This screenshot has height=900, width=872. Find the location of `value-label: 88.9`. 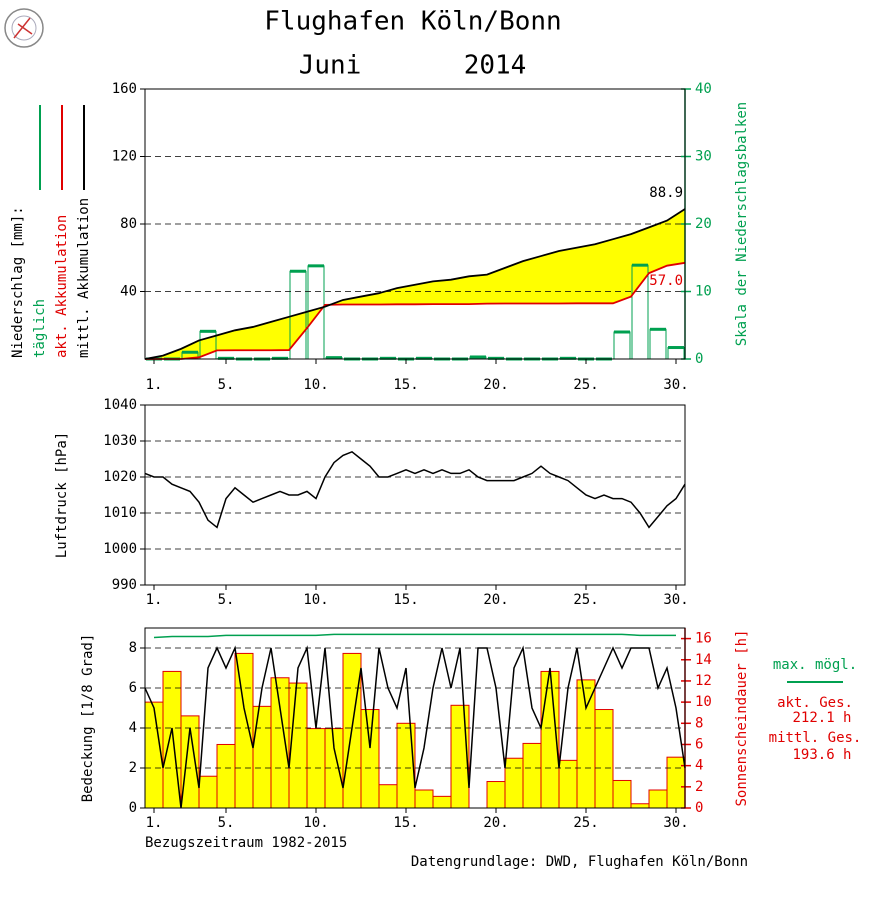

value-label: 88.9 is located at coordinates (666, 193).